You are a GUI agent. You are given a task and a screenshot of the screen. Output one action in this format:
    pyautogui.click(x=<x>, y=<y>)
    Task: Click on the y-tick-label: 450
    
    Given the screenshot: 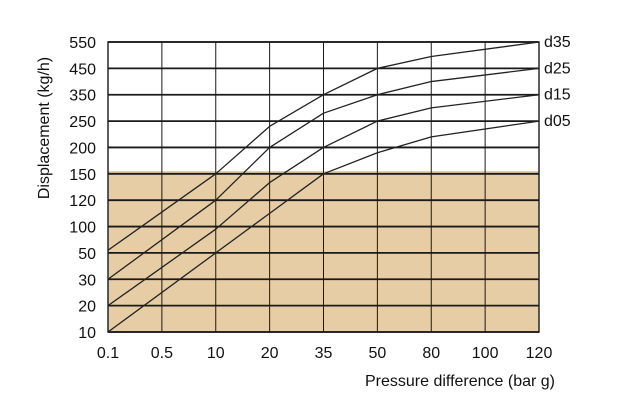 What is the action you would take?
    pyautogui.click(x=82, y=69)
    